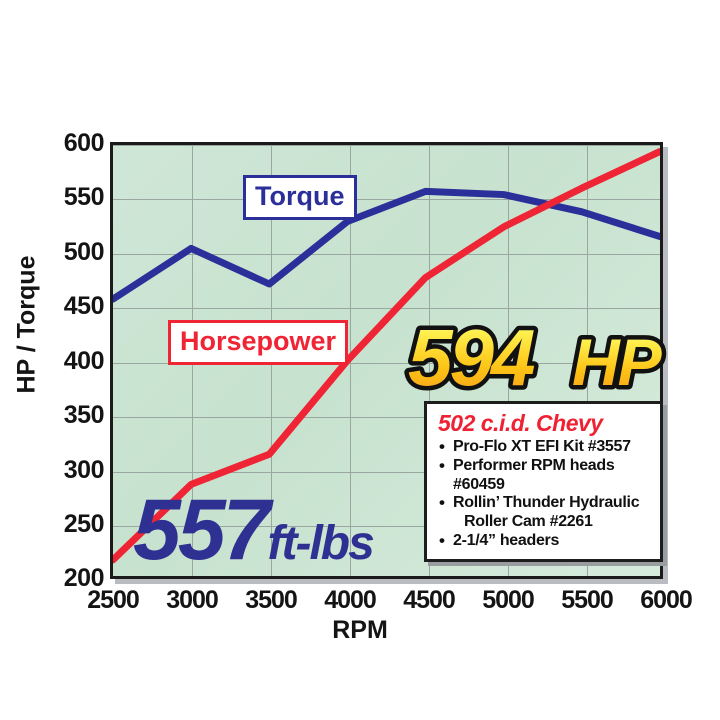 The height and width of the screenshot is (720, 720). What do you see at coordinates (321, 543) in the screenshot?
I see `peak-torque-unit: ft-lbs` at bounding box center [321, 543].